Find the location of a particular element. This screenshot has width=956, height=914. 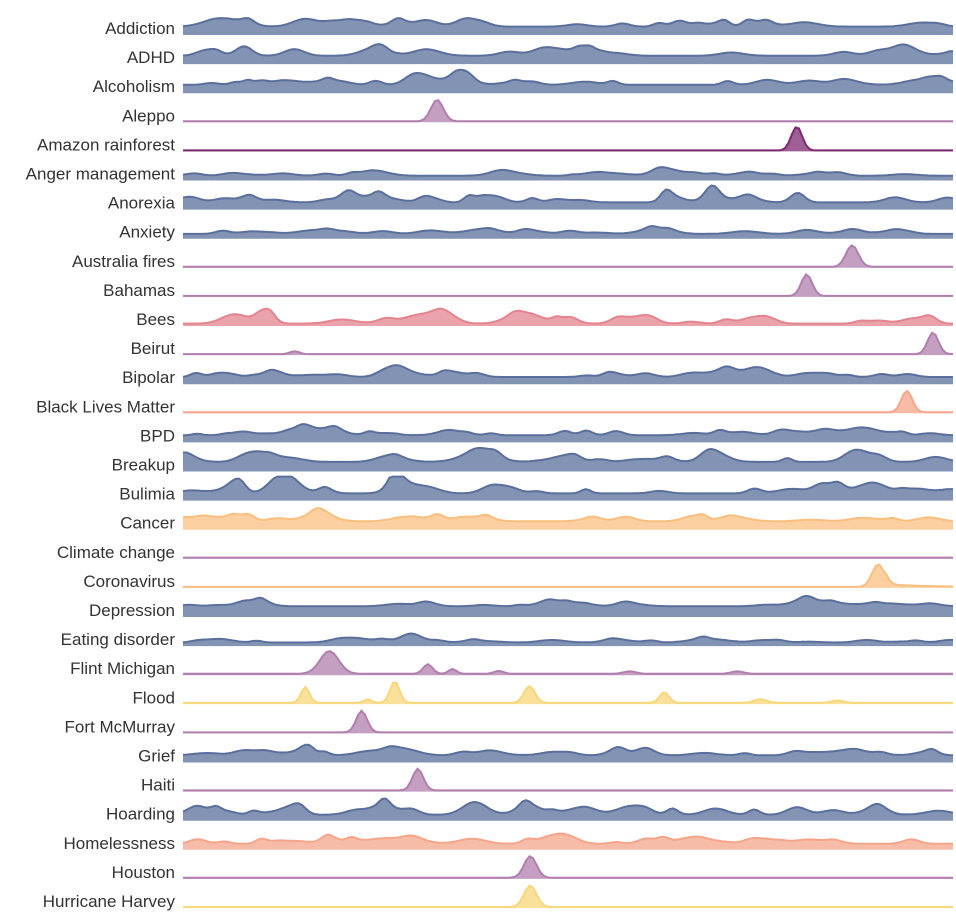

row-label: Cancer is located at coordinates (147, 523).